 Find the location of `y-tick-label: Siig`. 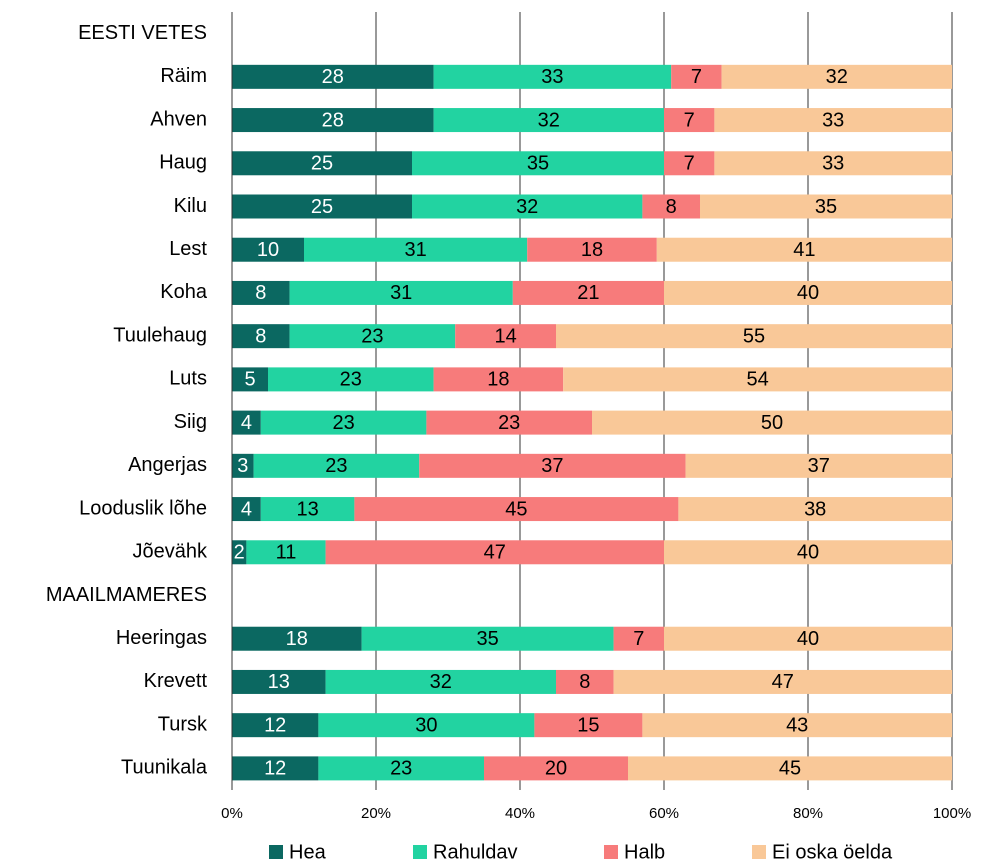

y-tick-label: Siig is located at coordinates (190, 422).